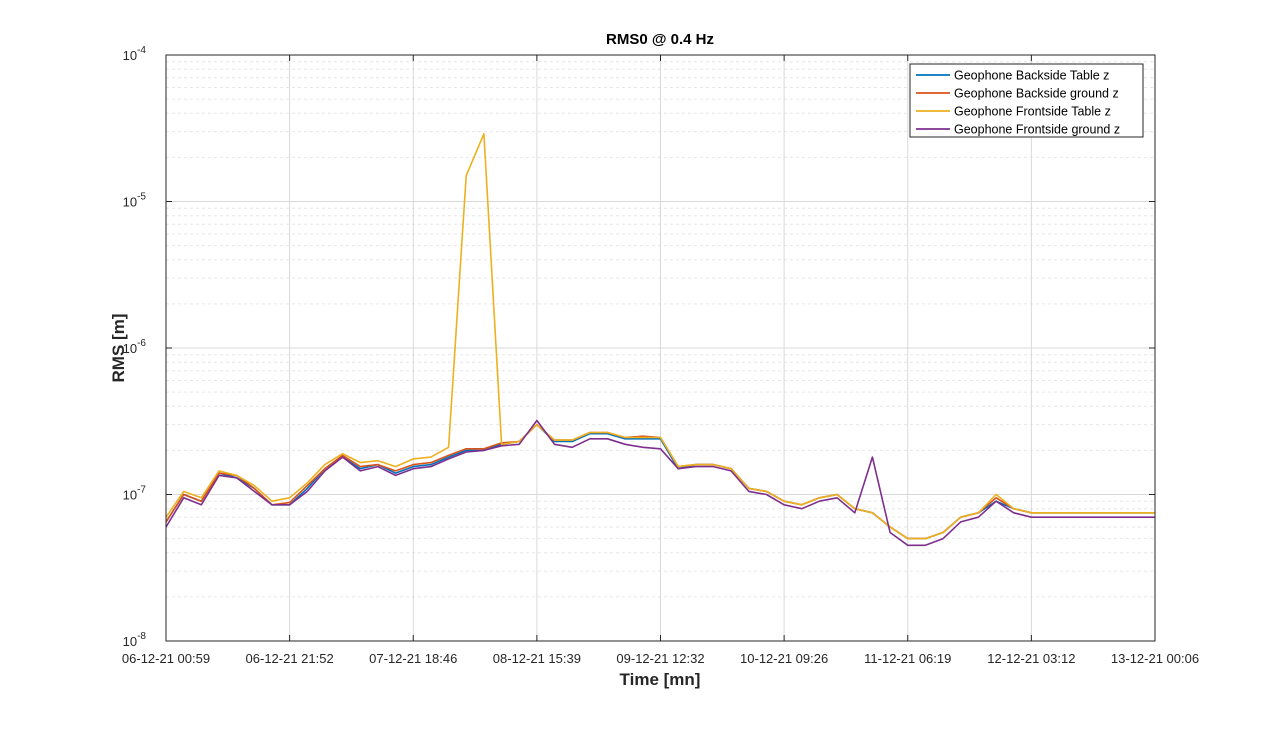 This screenshot has height=743, width=1276. What do you see at coordinates (135, 347) in the screenshot?
I see `y-tick-label: 10⁻⁶` at bounding box center [135, 347].